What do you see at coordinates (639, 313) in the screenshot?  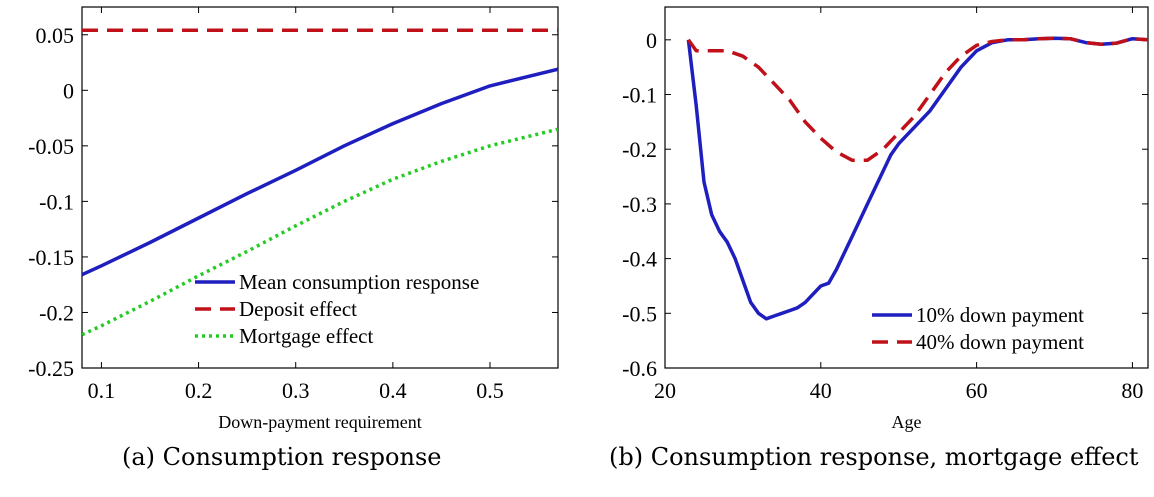 I see `y-tick-label: -0.5` at bounding box center [639, 313].